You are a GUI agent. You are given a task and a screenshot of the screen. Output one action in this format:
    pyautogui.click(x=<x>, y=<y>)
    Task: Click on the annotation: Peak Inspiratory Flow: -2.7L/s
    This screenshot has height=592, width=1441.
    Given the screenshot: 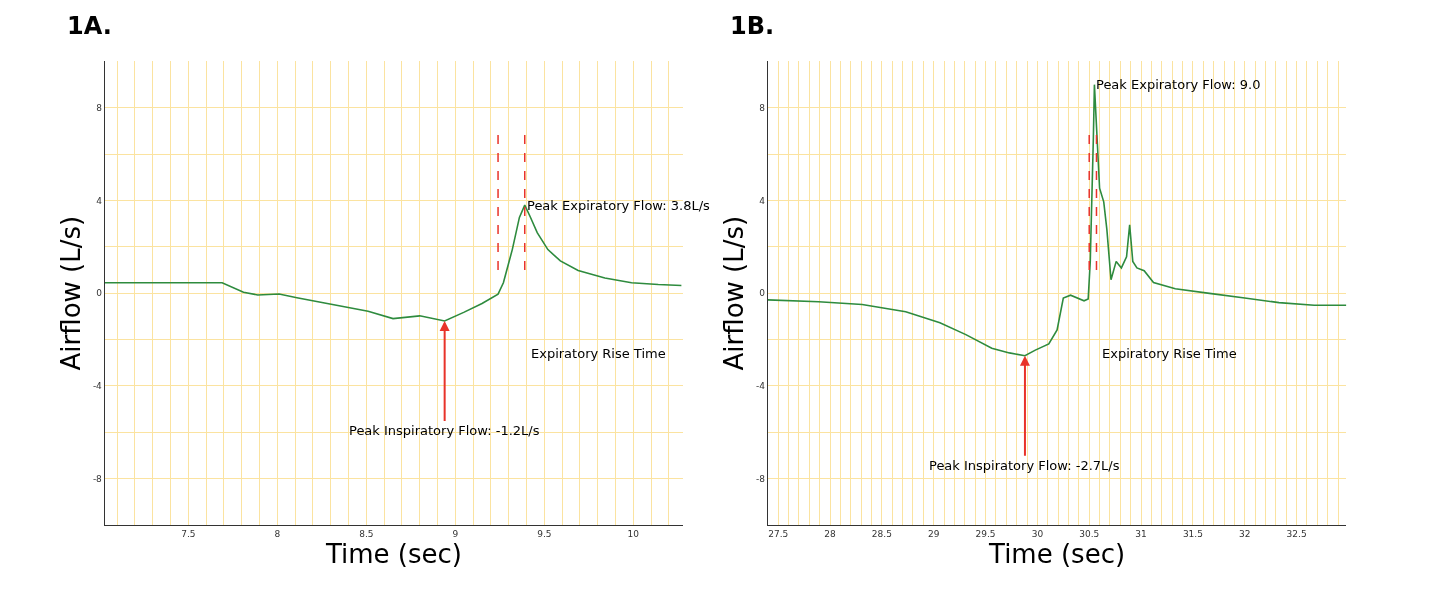 What is the action you would take?
    pyautogui.click(x=1024, y=465)
    